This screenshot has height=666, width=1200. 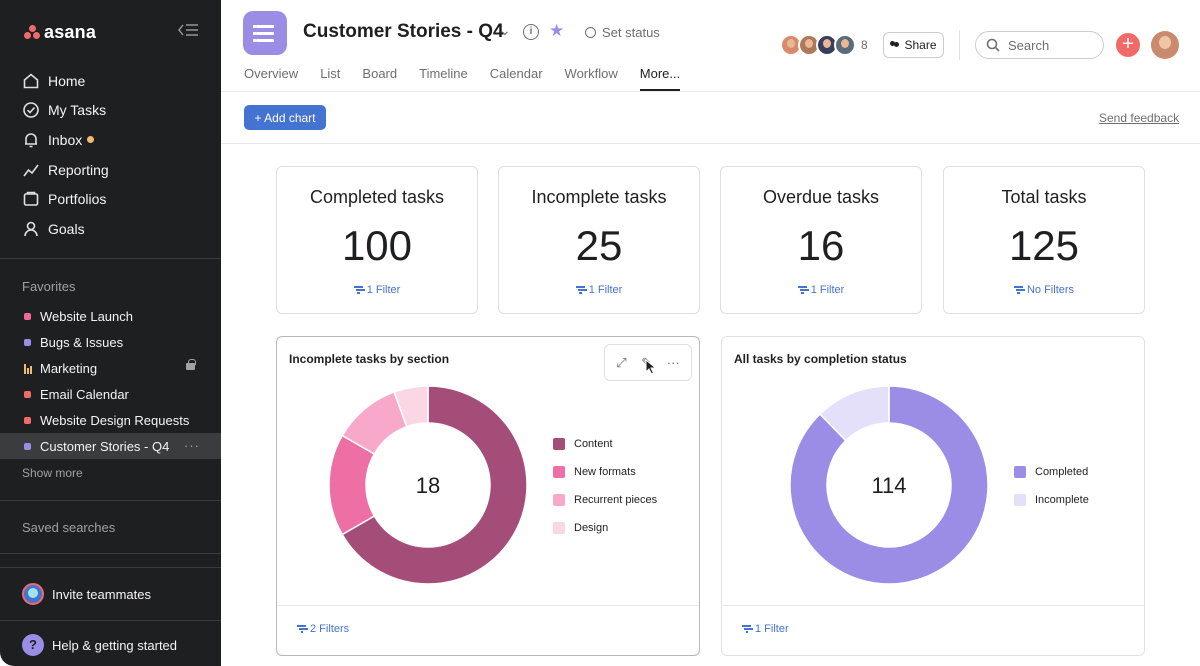 I want to click on legend-swatch, so click(x=1020, y=472).